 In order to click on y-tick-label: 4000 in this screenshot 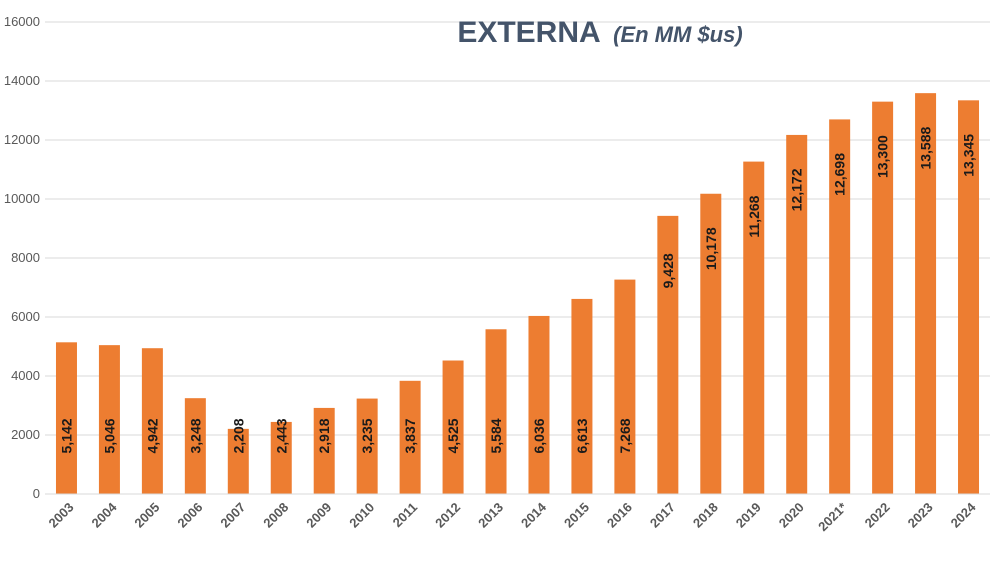, I will do `click(25, 375)`.